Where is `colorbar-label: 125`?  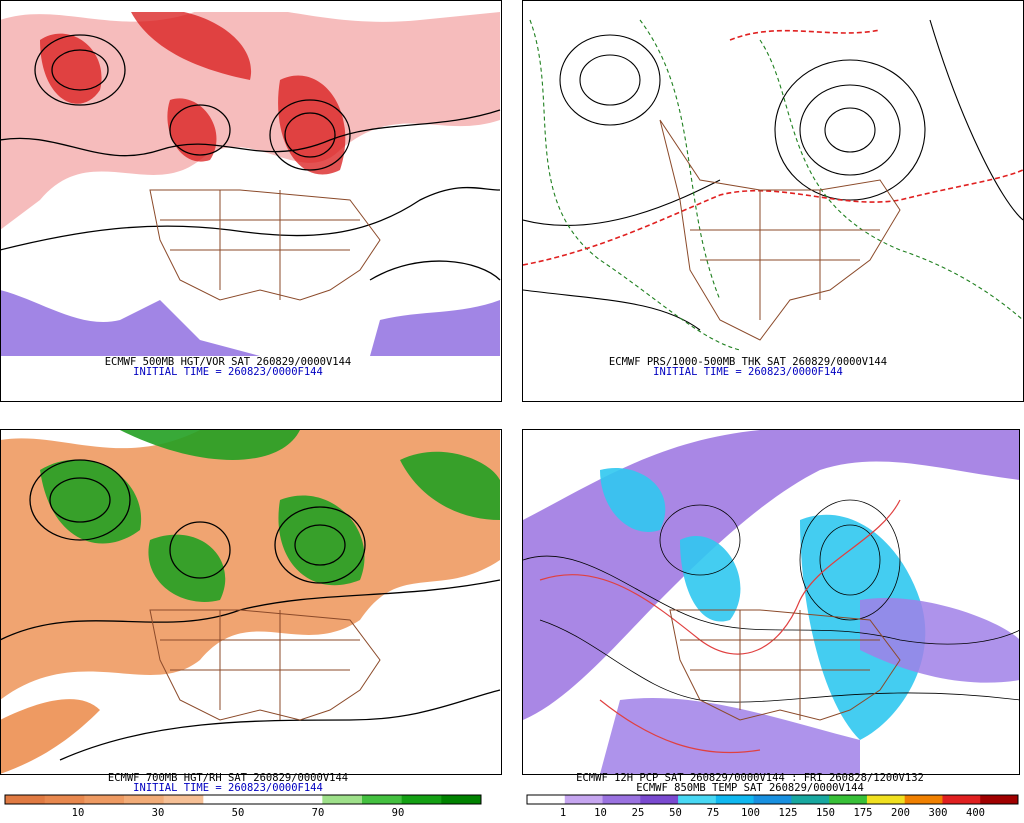 colorbar-label: 125 is located at coordinates (788, 813).